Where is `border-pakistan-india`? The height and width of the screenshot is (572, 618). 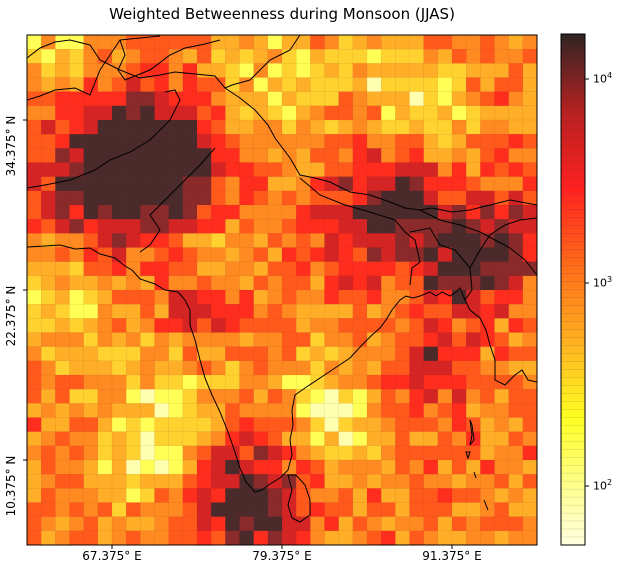
border-pakistan-india is located at coordinates (177, 200).